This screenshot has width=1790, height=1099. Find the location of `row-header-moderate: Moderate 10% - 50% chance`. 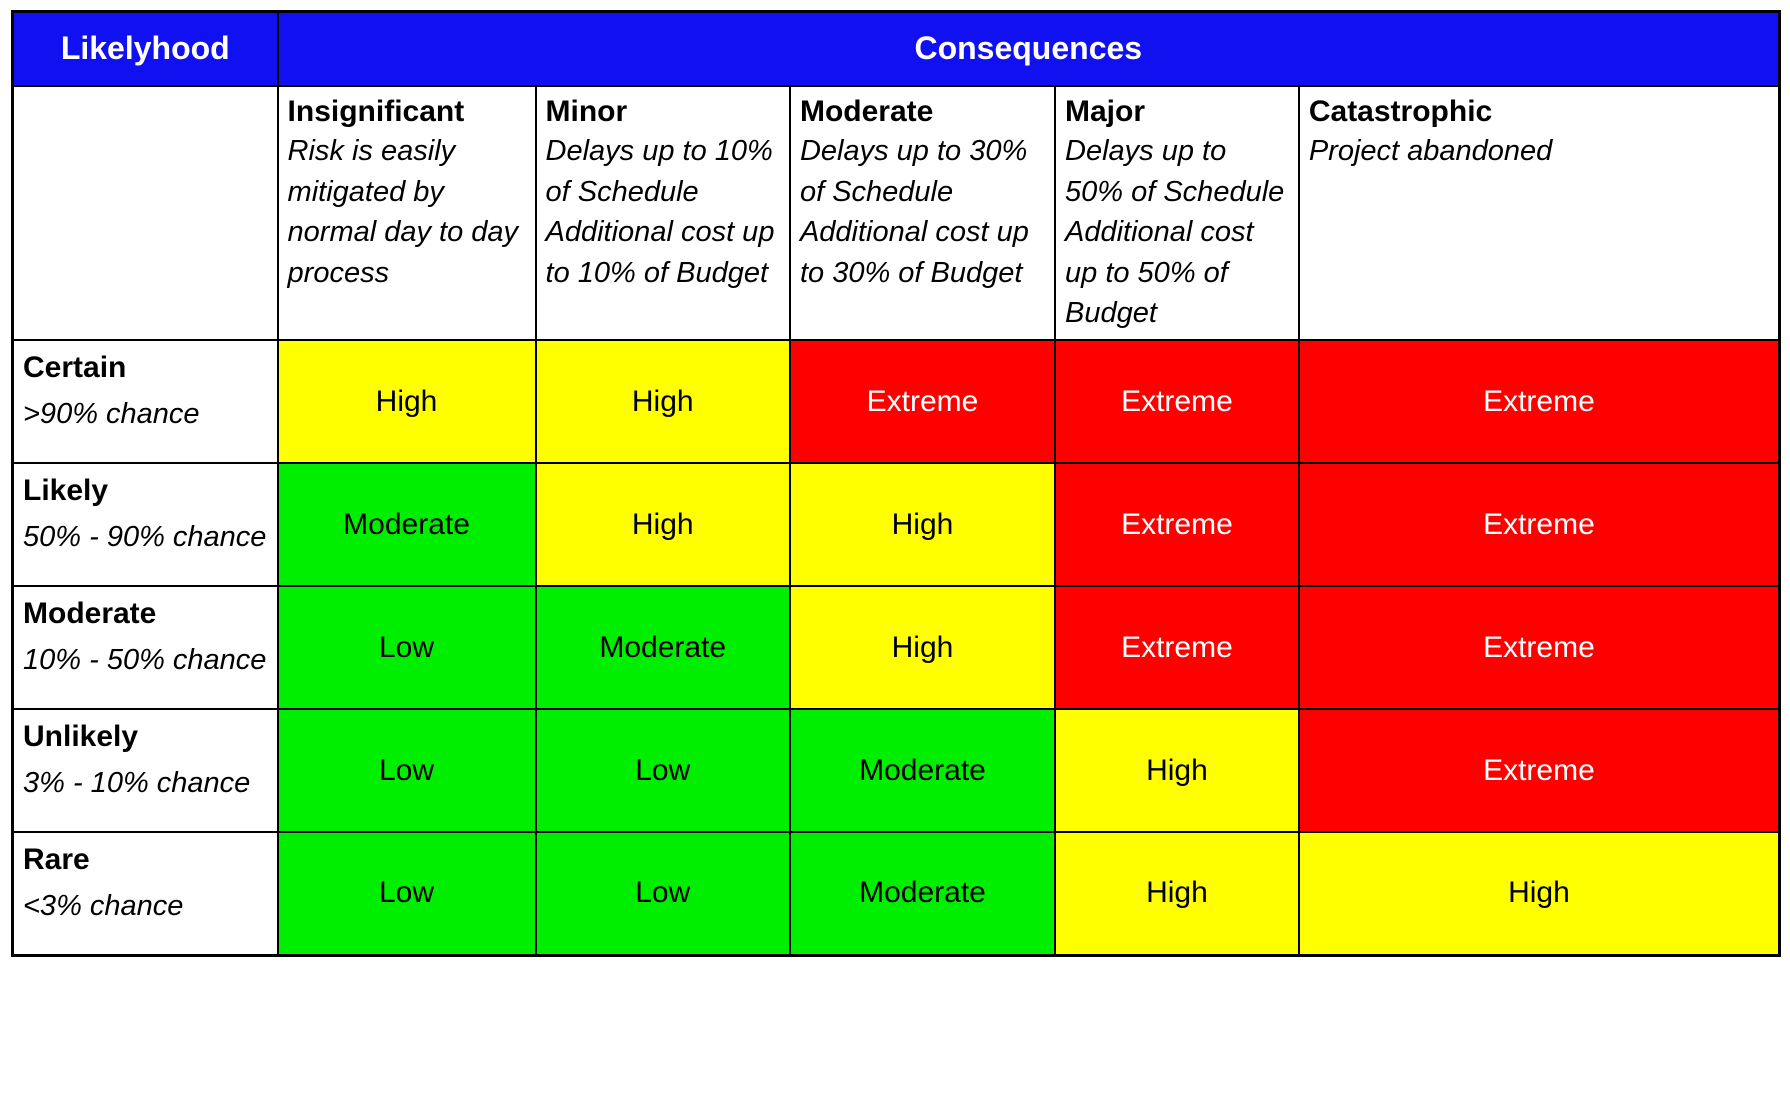

row-header-moderate: Moderate 10% - 50% chance is located at coordinates (145, 648).